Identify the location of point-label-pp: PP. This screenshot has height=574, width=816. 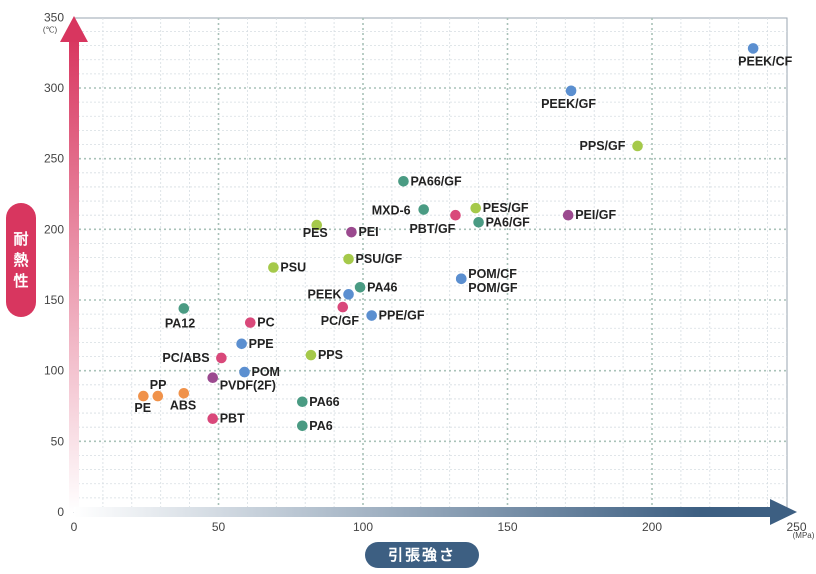
(158, 385).